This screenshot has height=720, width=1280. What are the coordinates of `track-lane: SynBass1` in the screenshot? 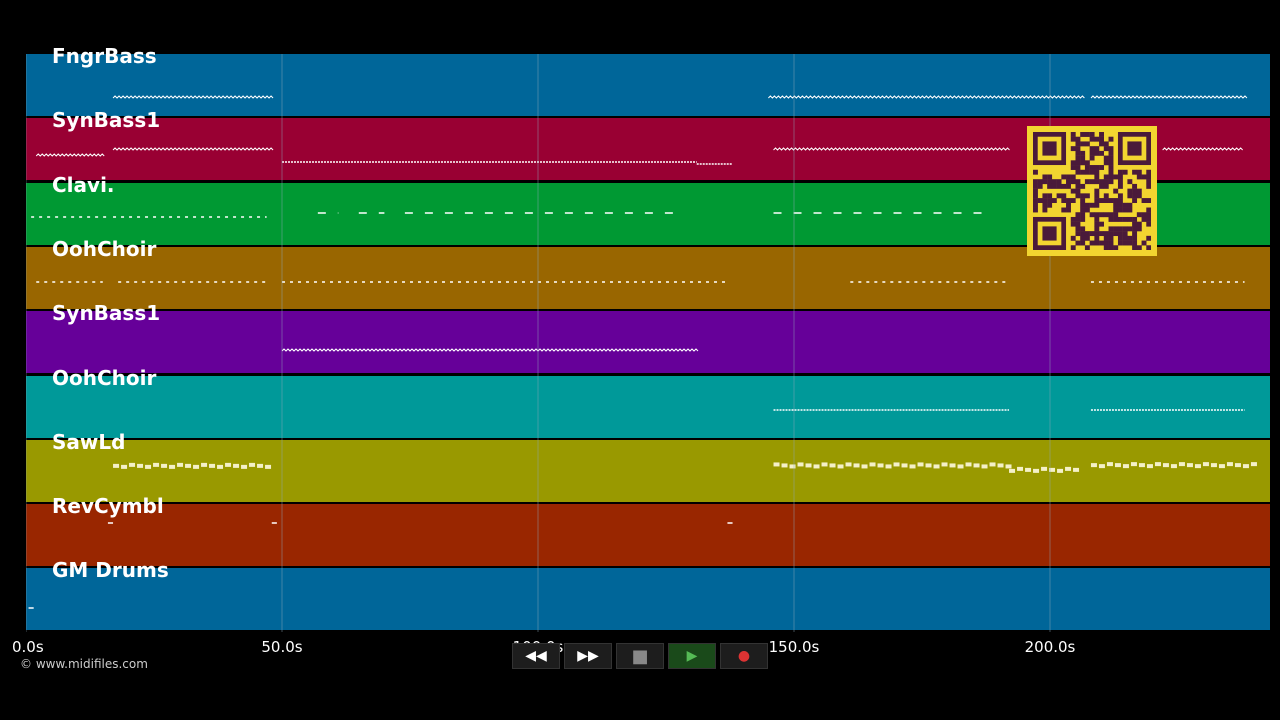 It's located at (648, 337).